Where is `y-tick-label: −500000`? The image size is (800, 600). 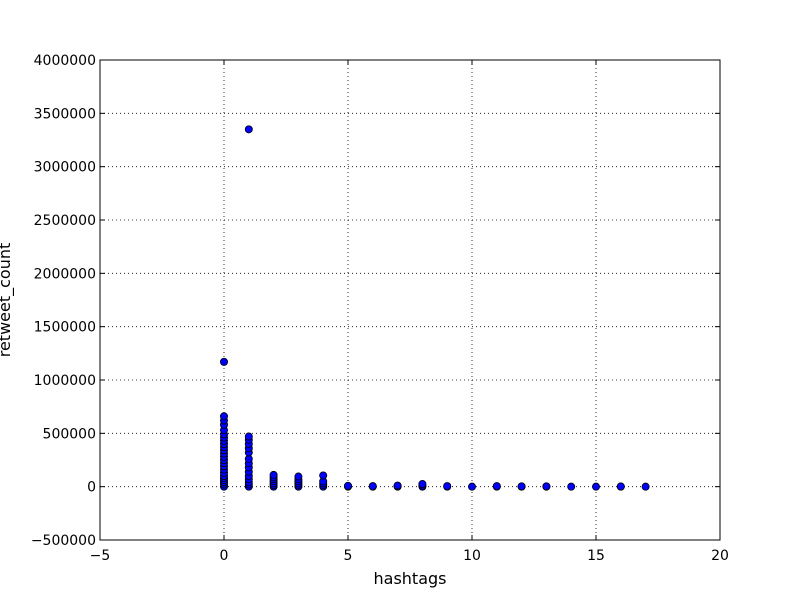
y-tick-label: −500000 is located at coordinates (63, 541).